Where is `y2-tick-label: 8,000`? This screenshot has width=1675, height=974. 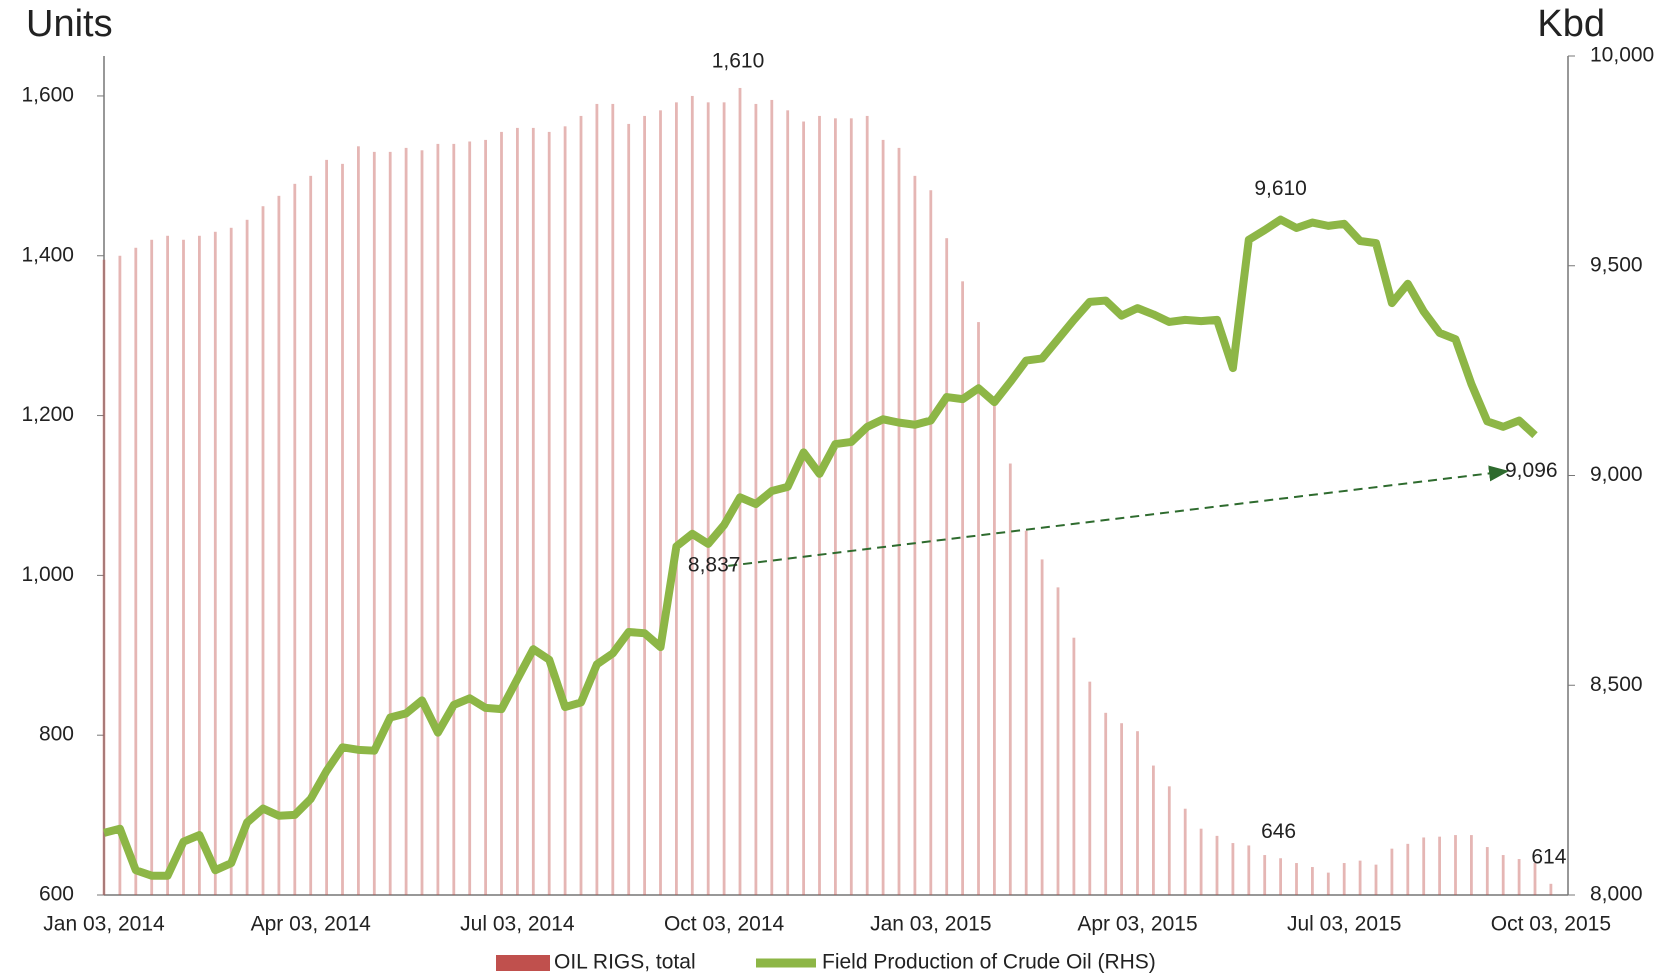 y2-tick-label: 8,000 is located at coordinates (1616, 894).